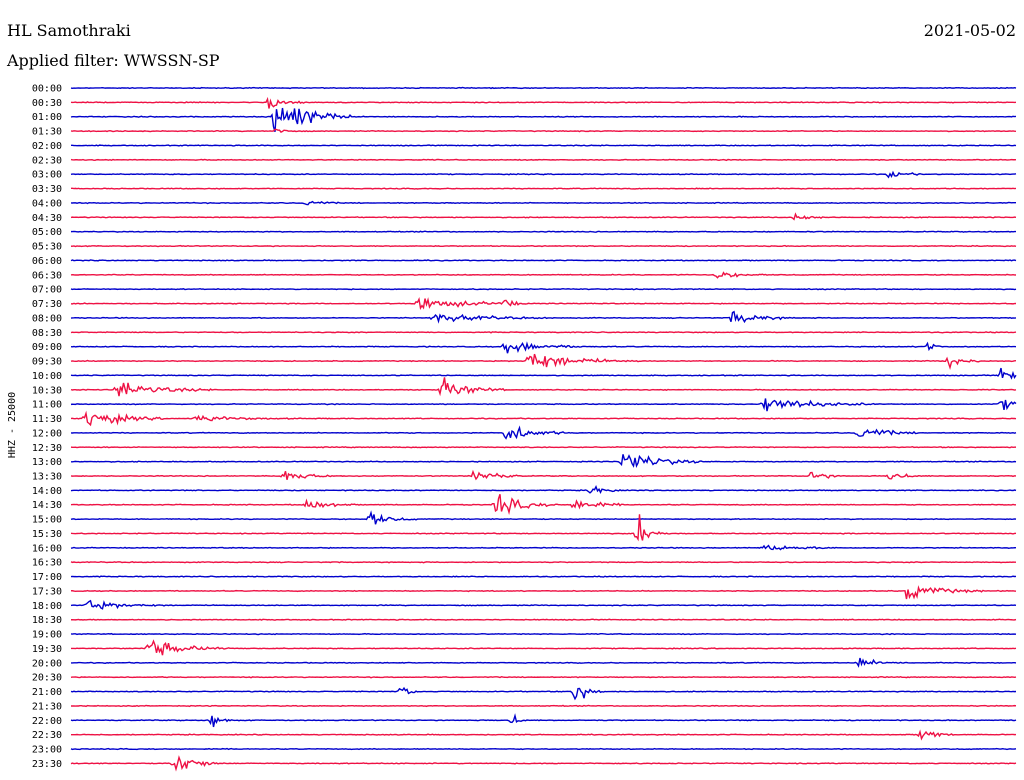 Image resolution: width=1024 pixels, height=780 pixels. What do you see at coordinates (47, 117) in the screenshot?
I see `row-label: 01:00` at bounding box center [47, 117].